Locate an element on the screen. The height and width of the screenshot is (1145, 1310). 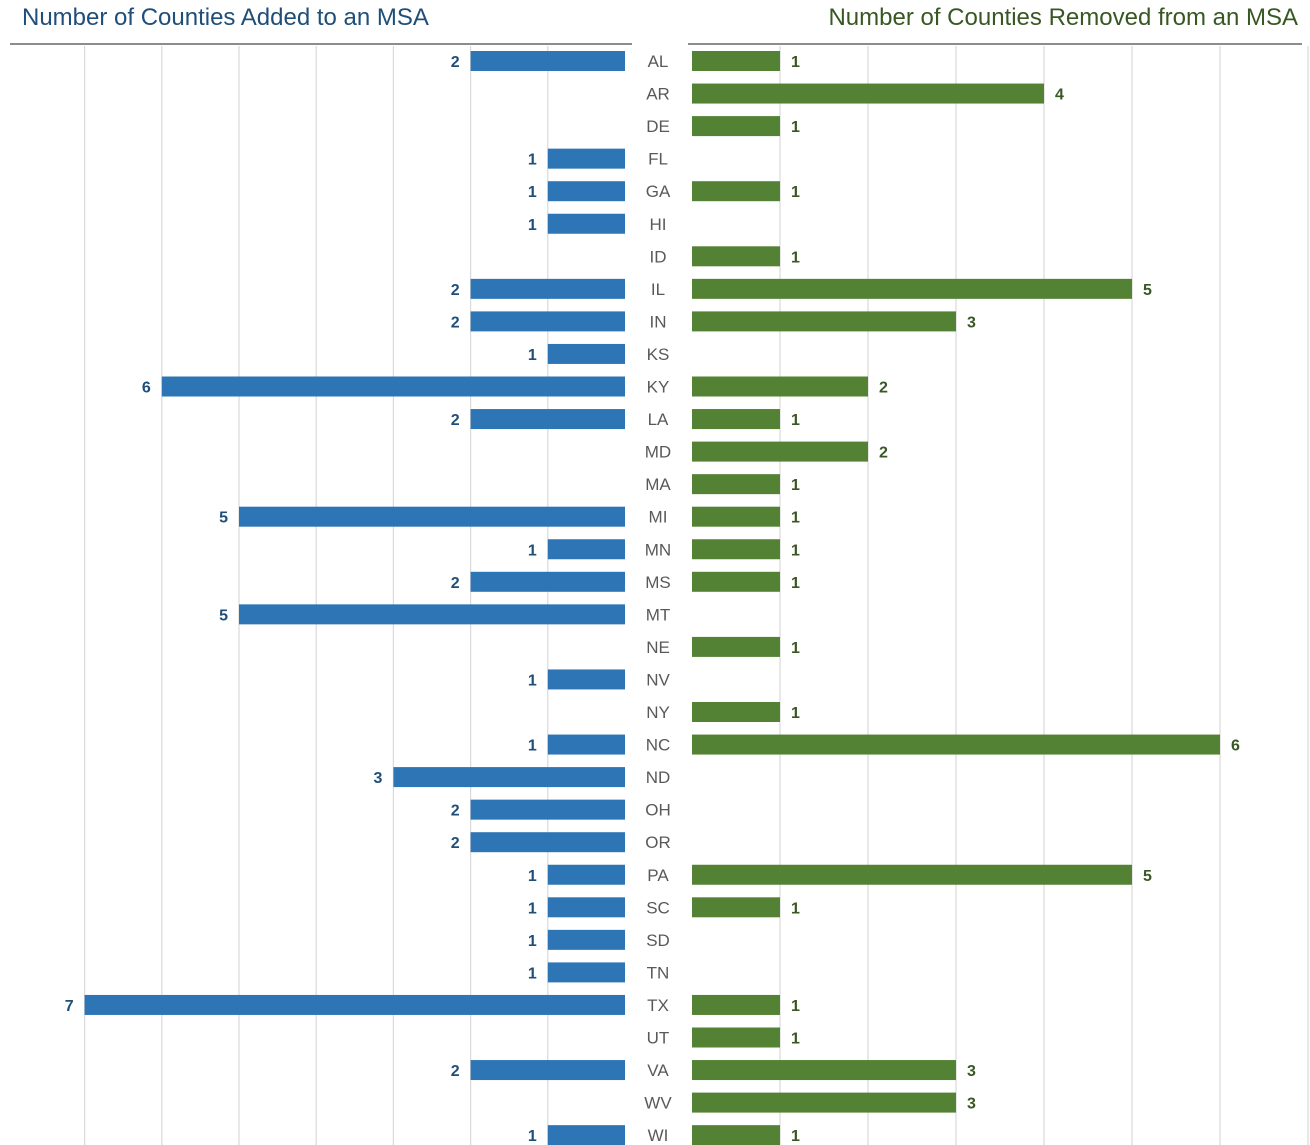
bar-removed-ma is located at coordinates (736, 484).